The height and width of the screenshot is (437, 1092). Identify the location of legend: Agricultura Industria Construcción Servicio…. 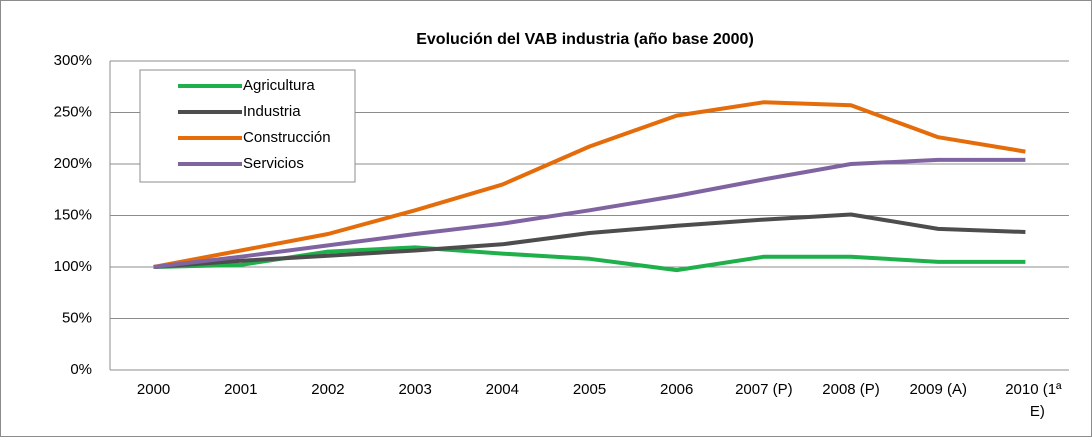
(247, 126).